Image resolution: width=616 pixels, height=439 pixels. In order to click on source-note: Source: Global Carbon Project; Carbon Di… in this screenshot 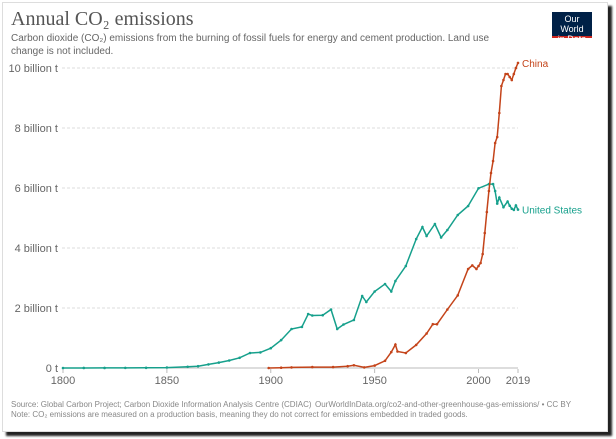, I will do `click(161, 404)`.